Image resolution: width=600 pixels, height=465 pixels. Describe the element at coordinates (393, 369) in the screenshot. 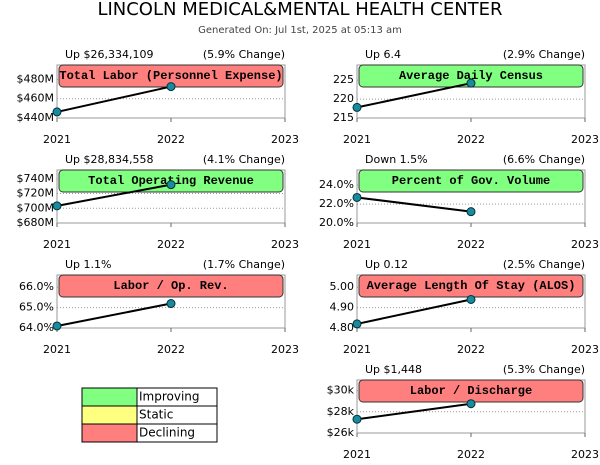

I see `change: Up $1,448` at that location.